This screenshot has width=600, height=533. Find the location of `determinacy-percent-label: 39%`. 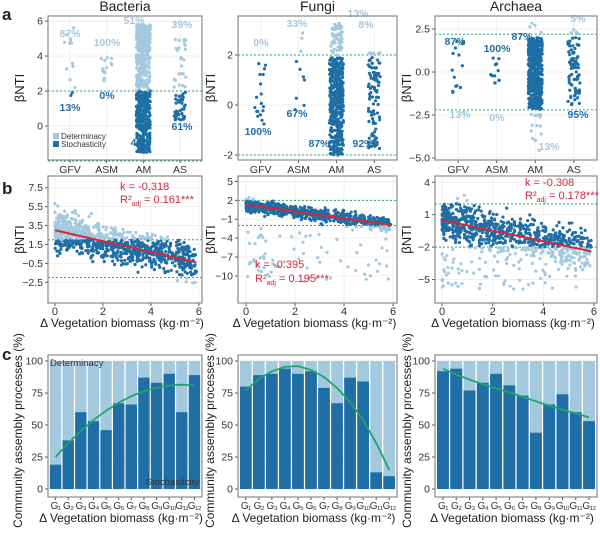

determinacy-percent-label: 39% is located at coordinates (182, 25).